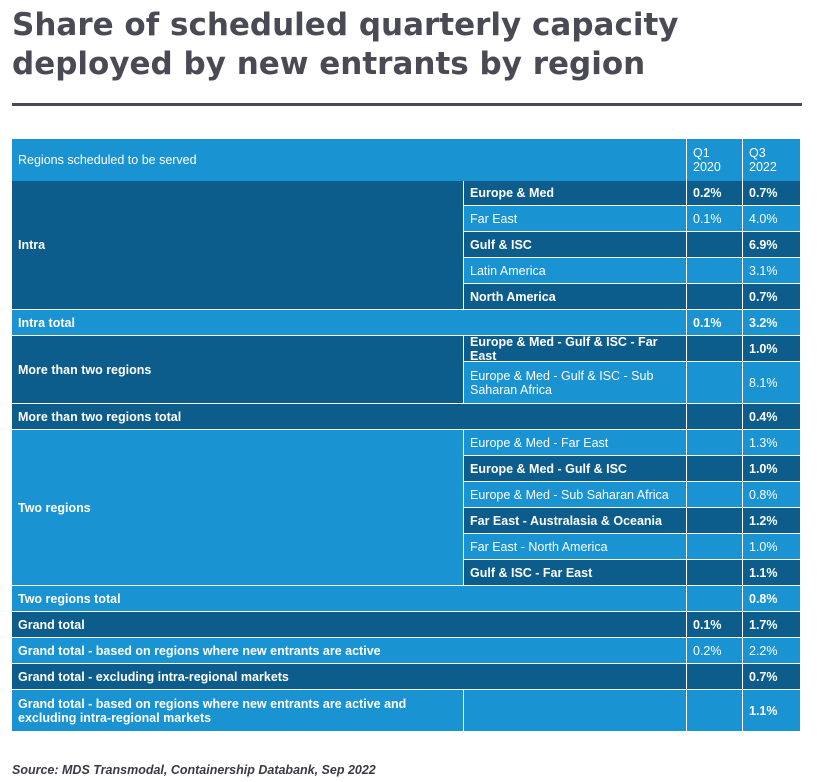 This screenshot has width=836, height=782. What do you see at coordinates (771, 218) in the screenshot?
I see `q3-2022-value: 4.0%` at bounding box center [771, 218].